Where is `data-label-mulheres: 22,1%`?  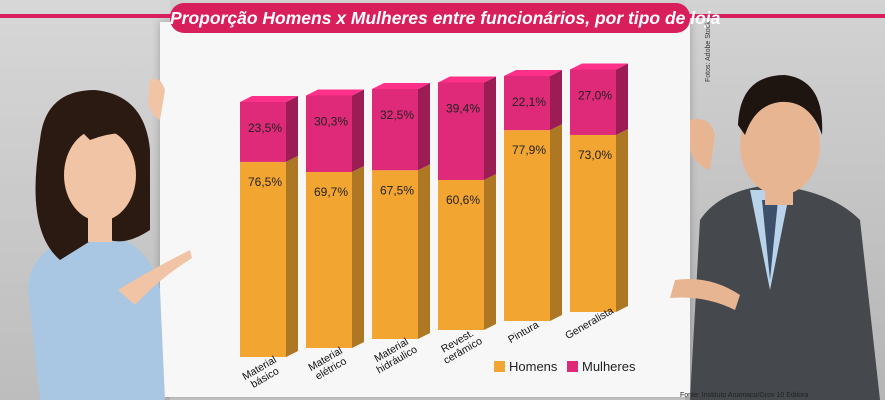 data-label-mulheres: 22,1% is located at coordinates (529, 102).